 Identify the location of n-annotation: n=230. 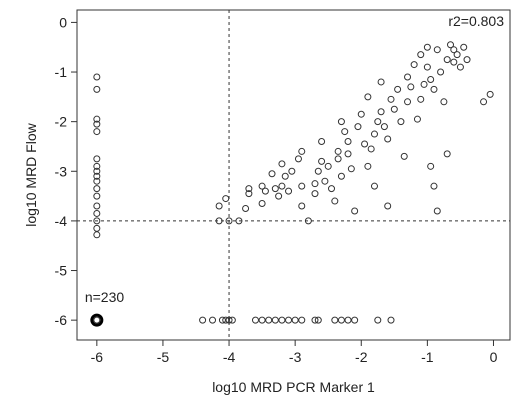
(105, 297).